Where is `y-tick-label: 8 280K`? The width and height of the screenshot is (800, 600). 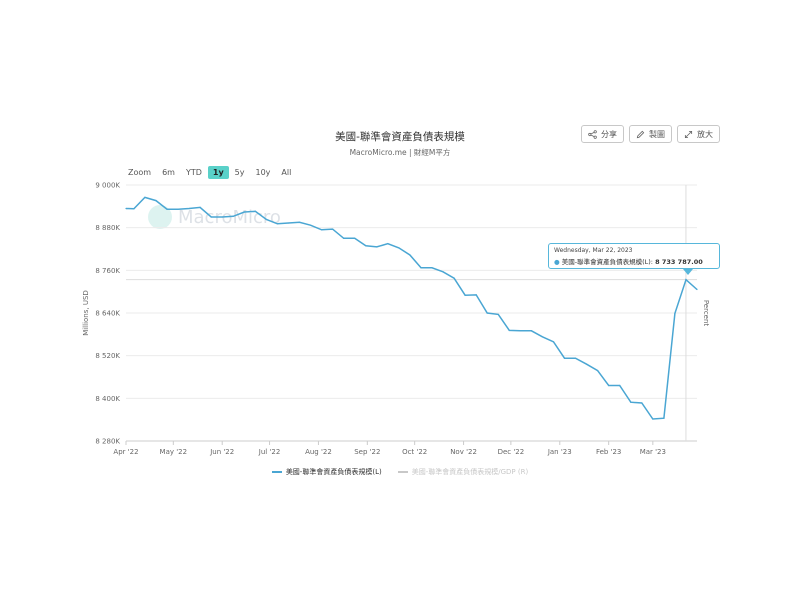
y-tick-label: 8 280K is located at coordinates (107, 442).